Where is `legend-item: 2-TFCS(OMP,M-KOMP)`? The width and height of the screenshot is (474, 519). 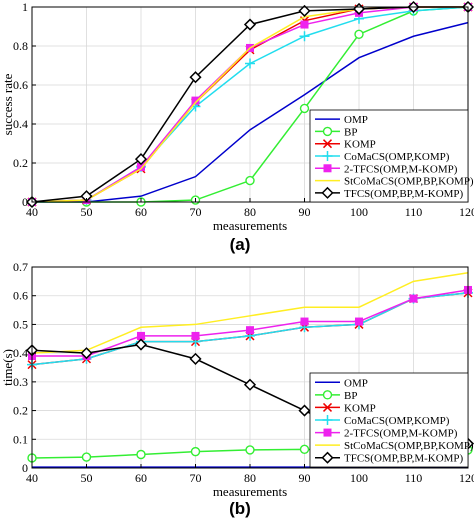
legend-item: 2-TFCS(OMP,M-KOMP) is located at coordinates (386, 434).